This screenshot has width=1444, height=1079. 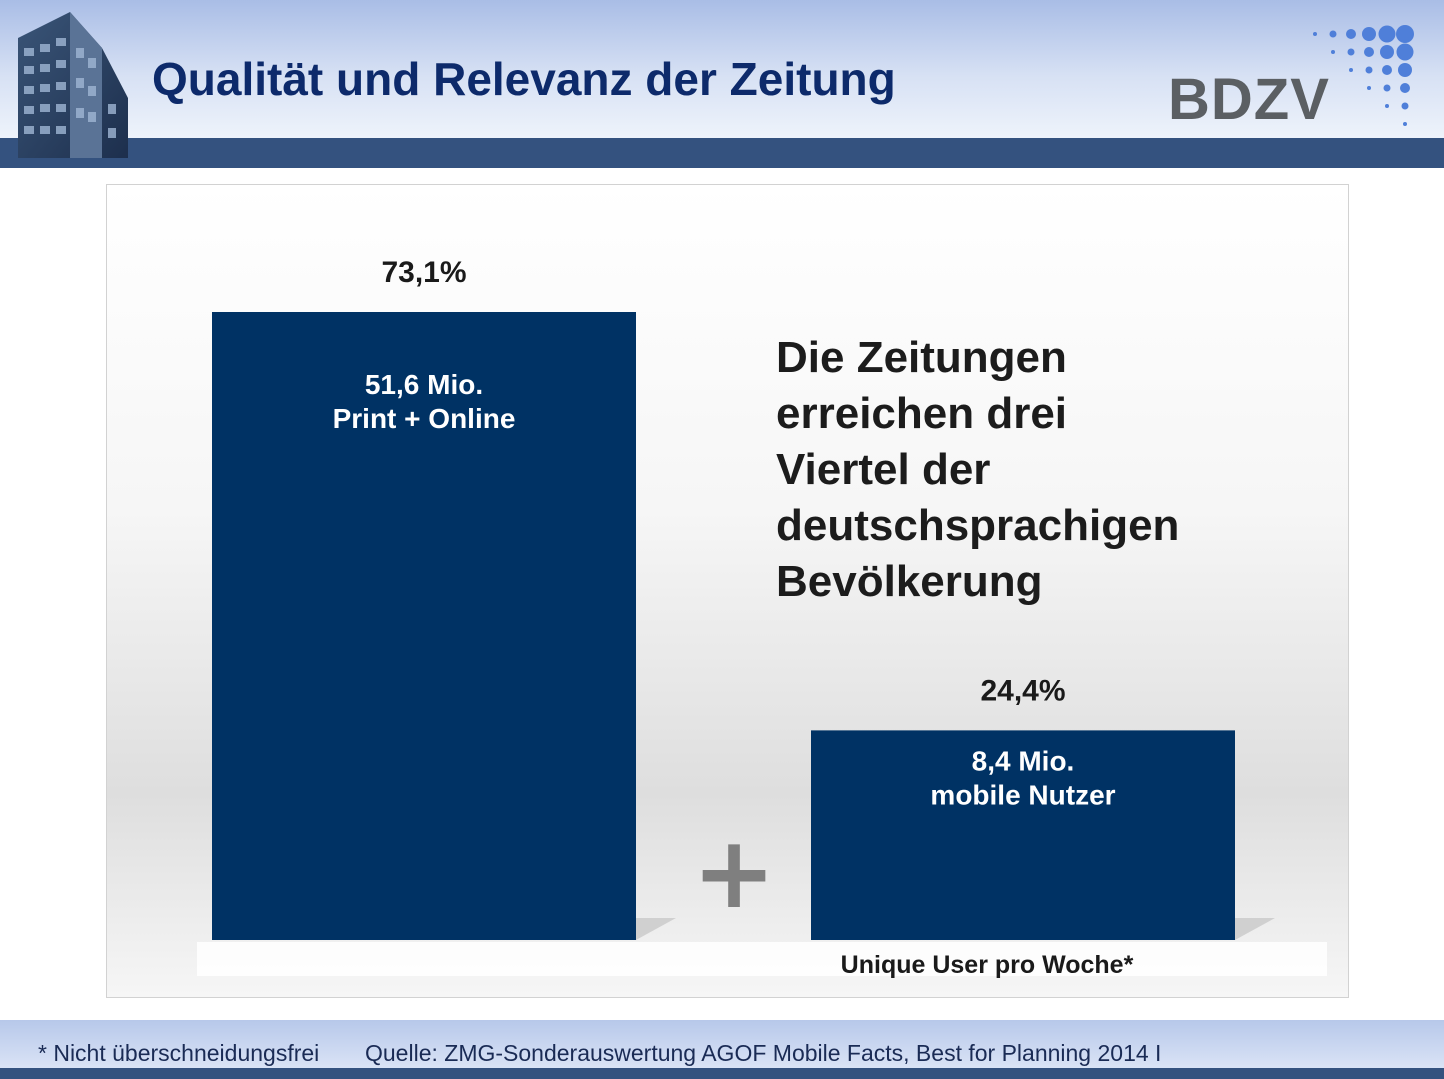 I want to click on bar-inner-value-2: 8,4 Mio., so click(x=1023, y=760).